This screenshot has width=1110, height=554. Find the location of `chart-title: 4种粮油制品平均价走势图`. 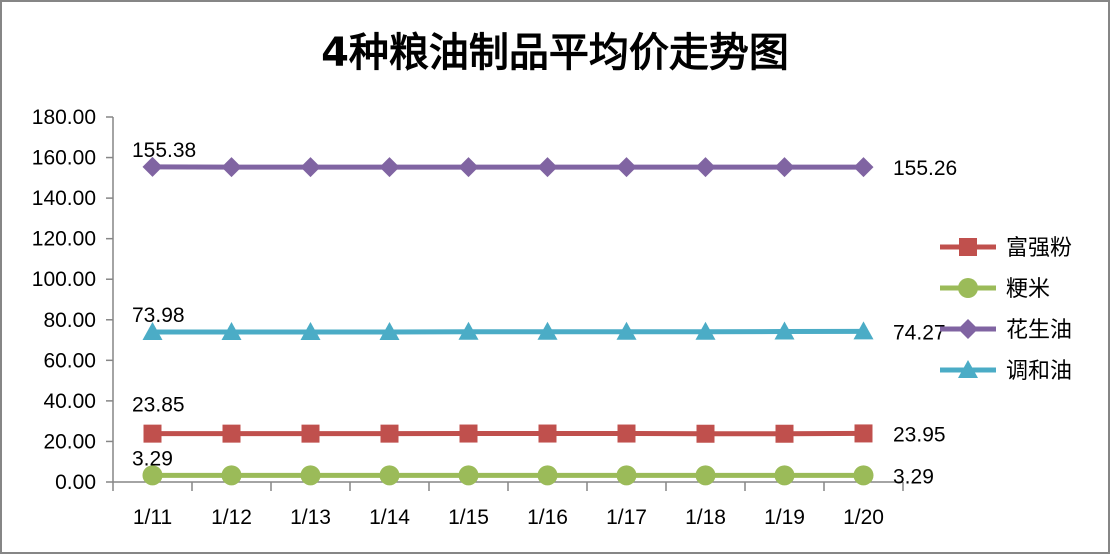

chart-title: 4种粮油制品平均价走势图 is located at coordinates (555, 53).